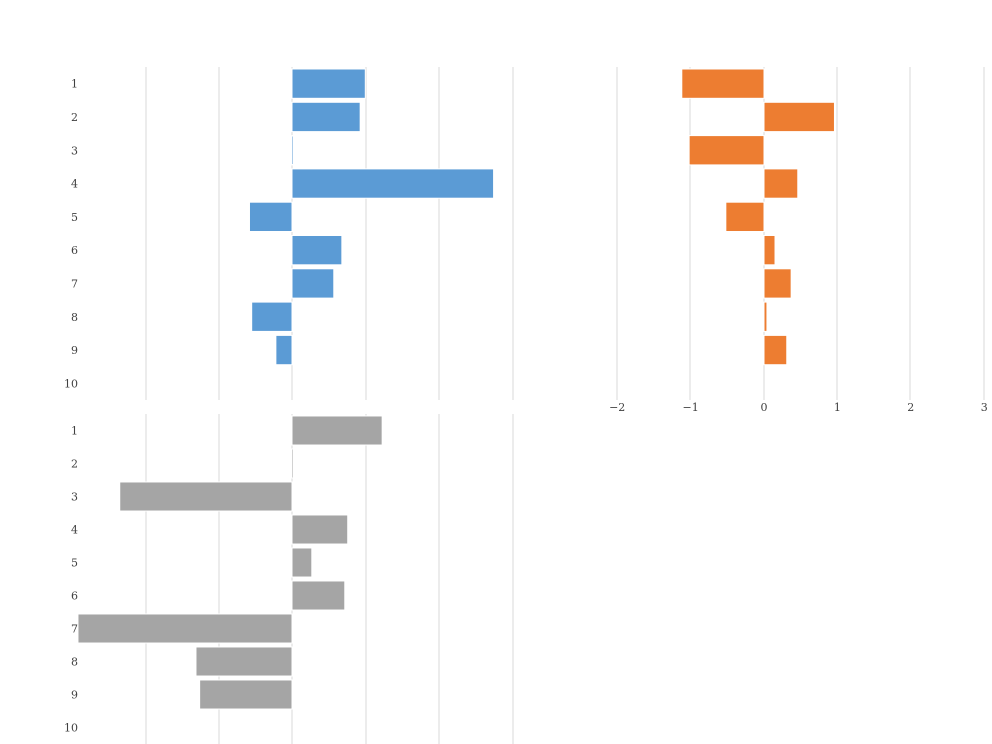  What do you see at coordinates (910, 407) in the screenshot?
I see `x-tick-label: 2` at bounding box center [910, 407].